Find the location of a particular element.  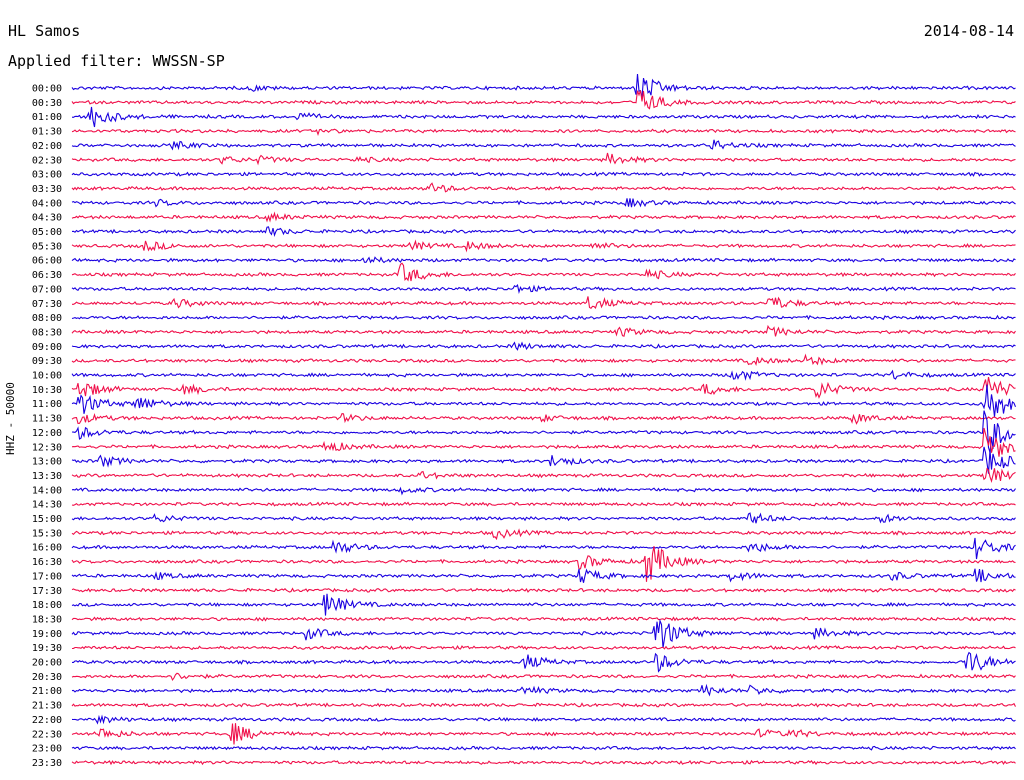

row-time-label: 23:00 is located at coordinates (47, 749).